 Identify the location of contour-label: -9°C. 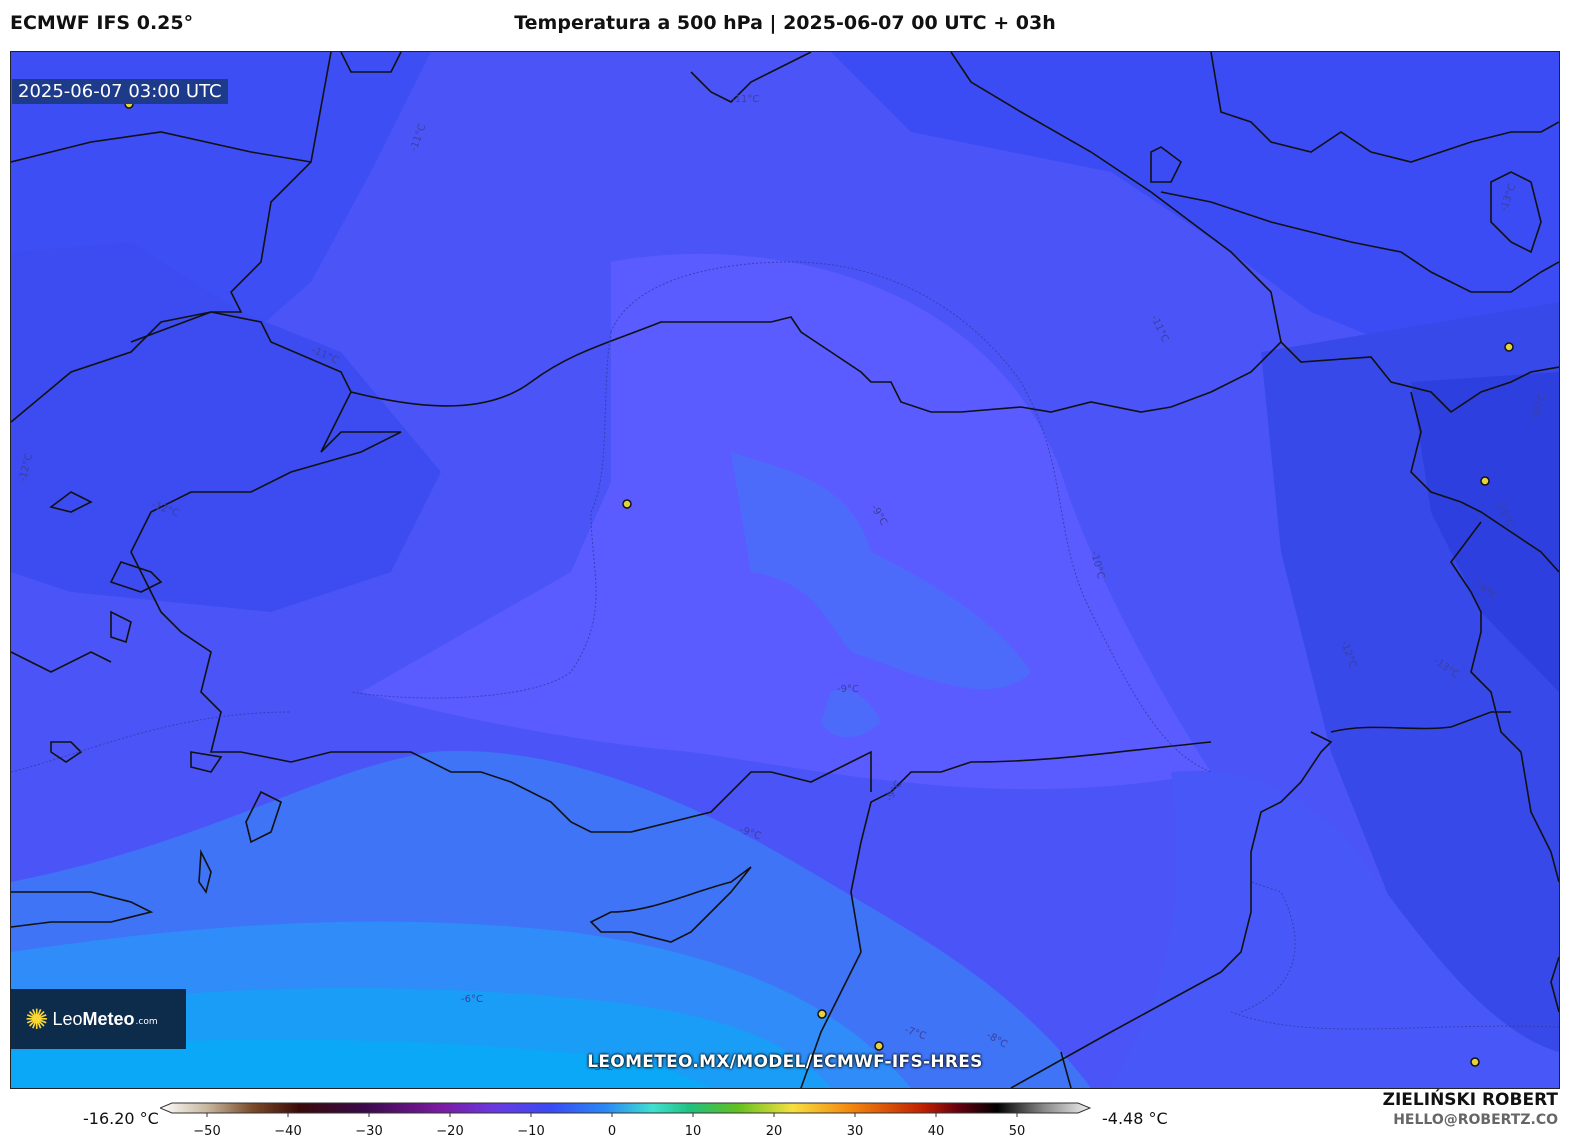
(848, 689).